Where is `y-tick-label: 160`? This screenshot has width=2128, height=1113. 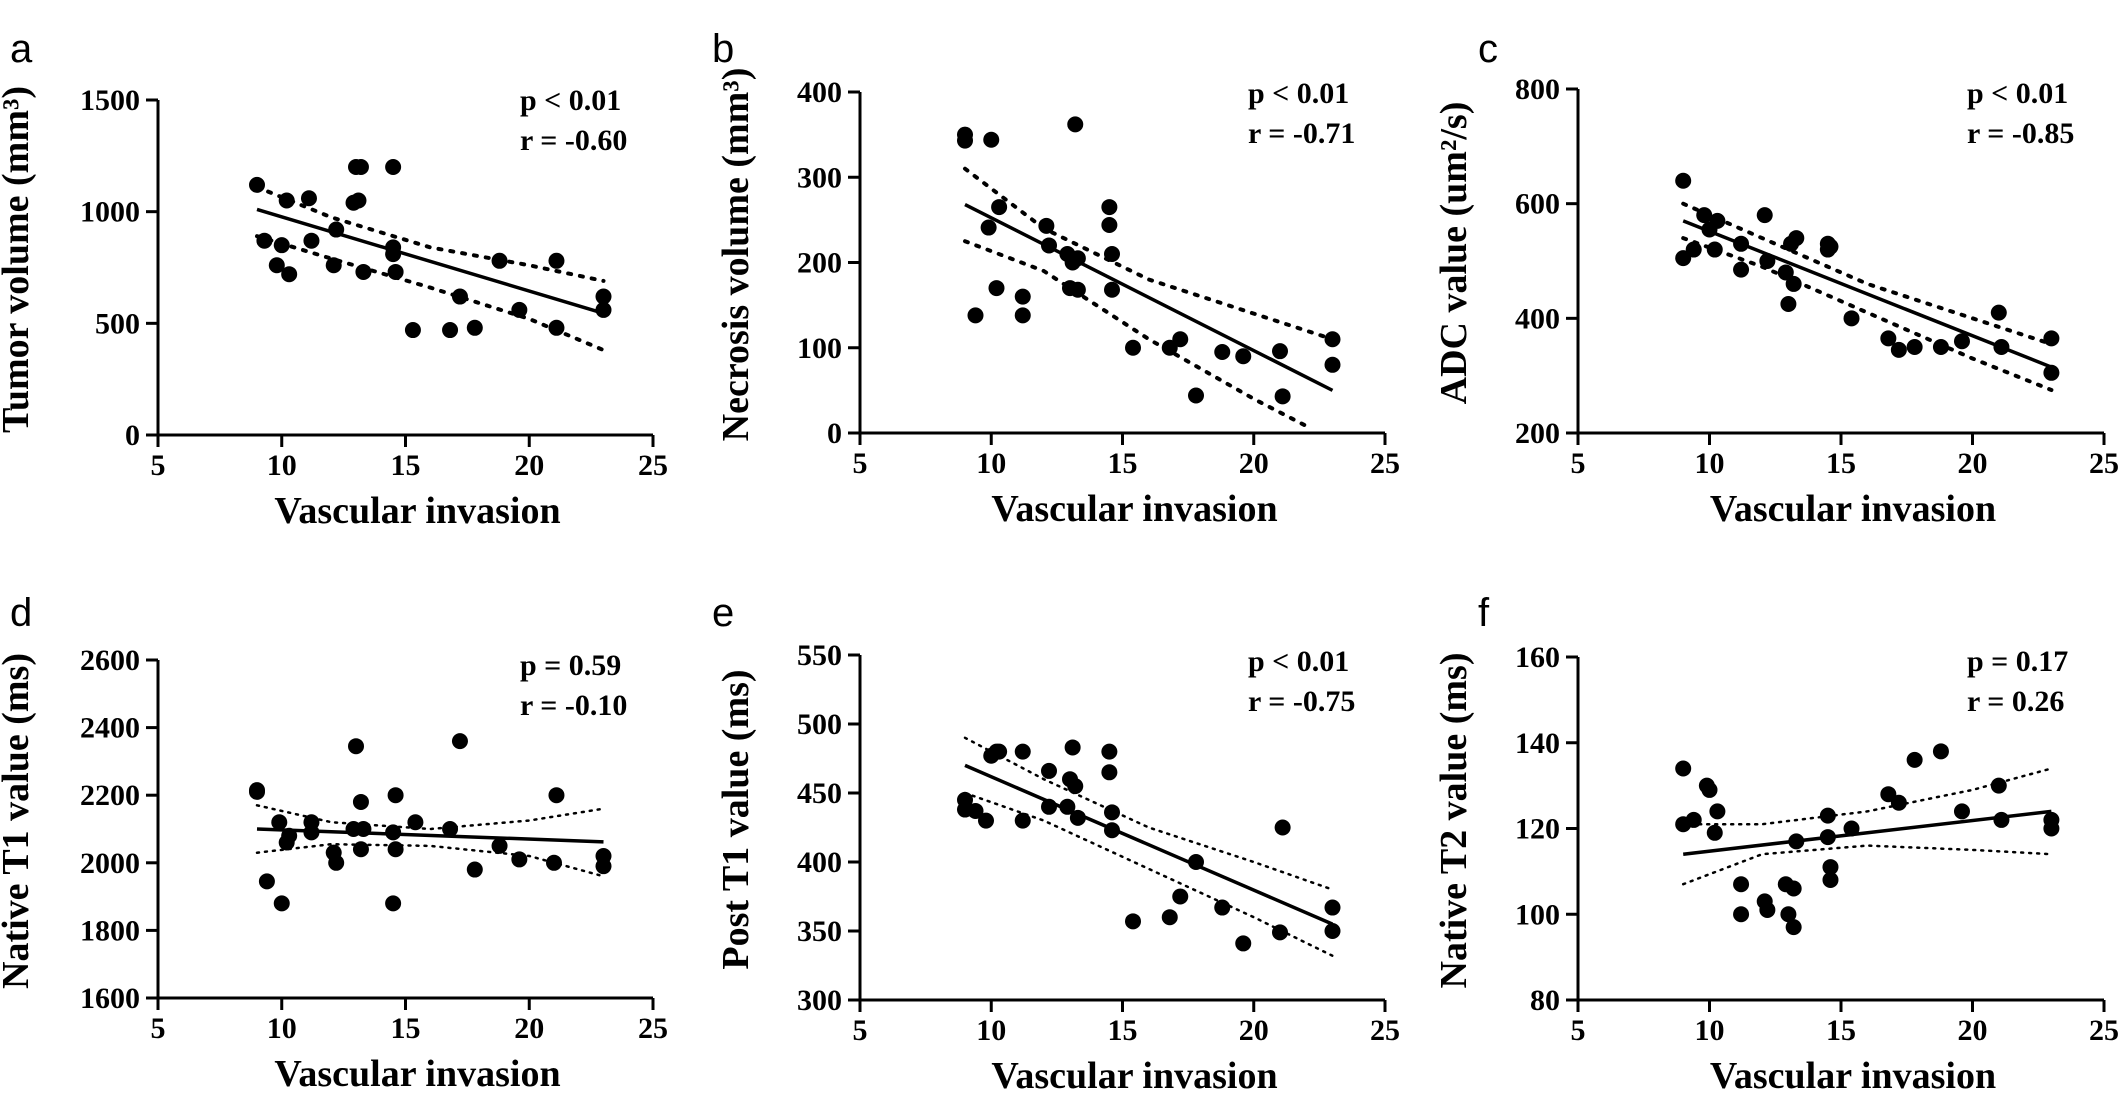 y-tick-label: 160 is located at coordinates (1537, 657).